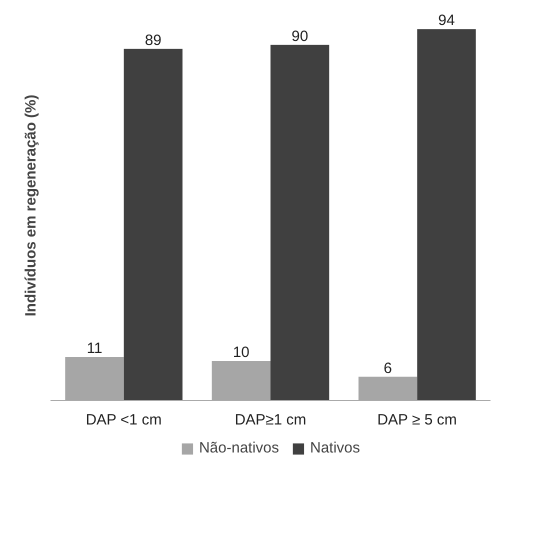 This screenshot has height=556, width=542. I want to click on legend-label: Não-nativos, so click(239, 448).